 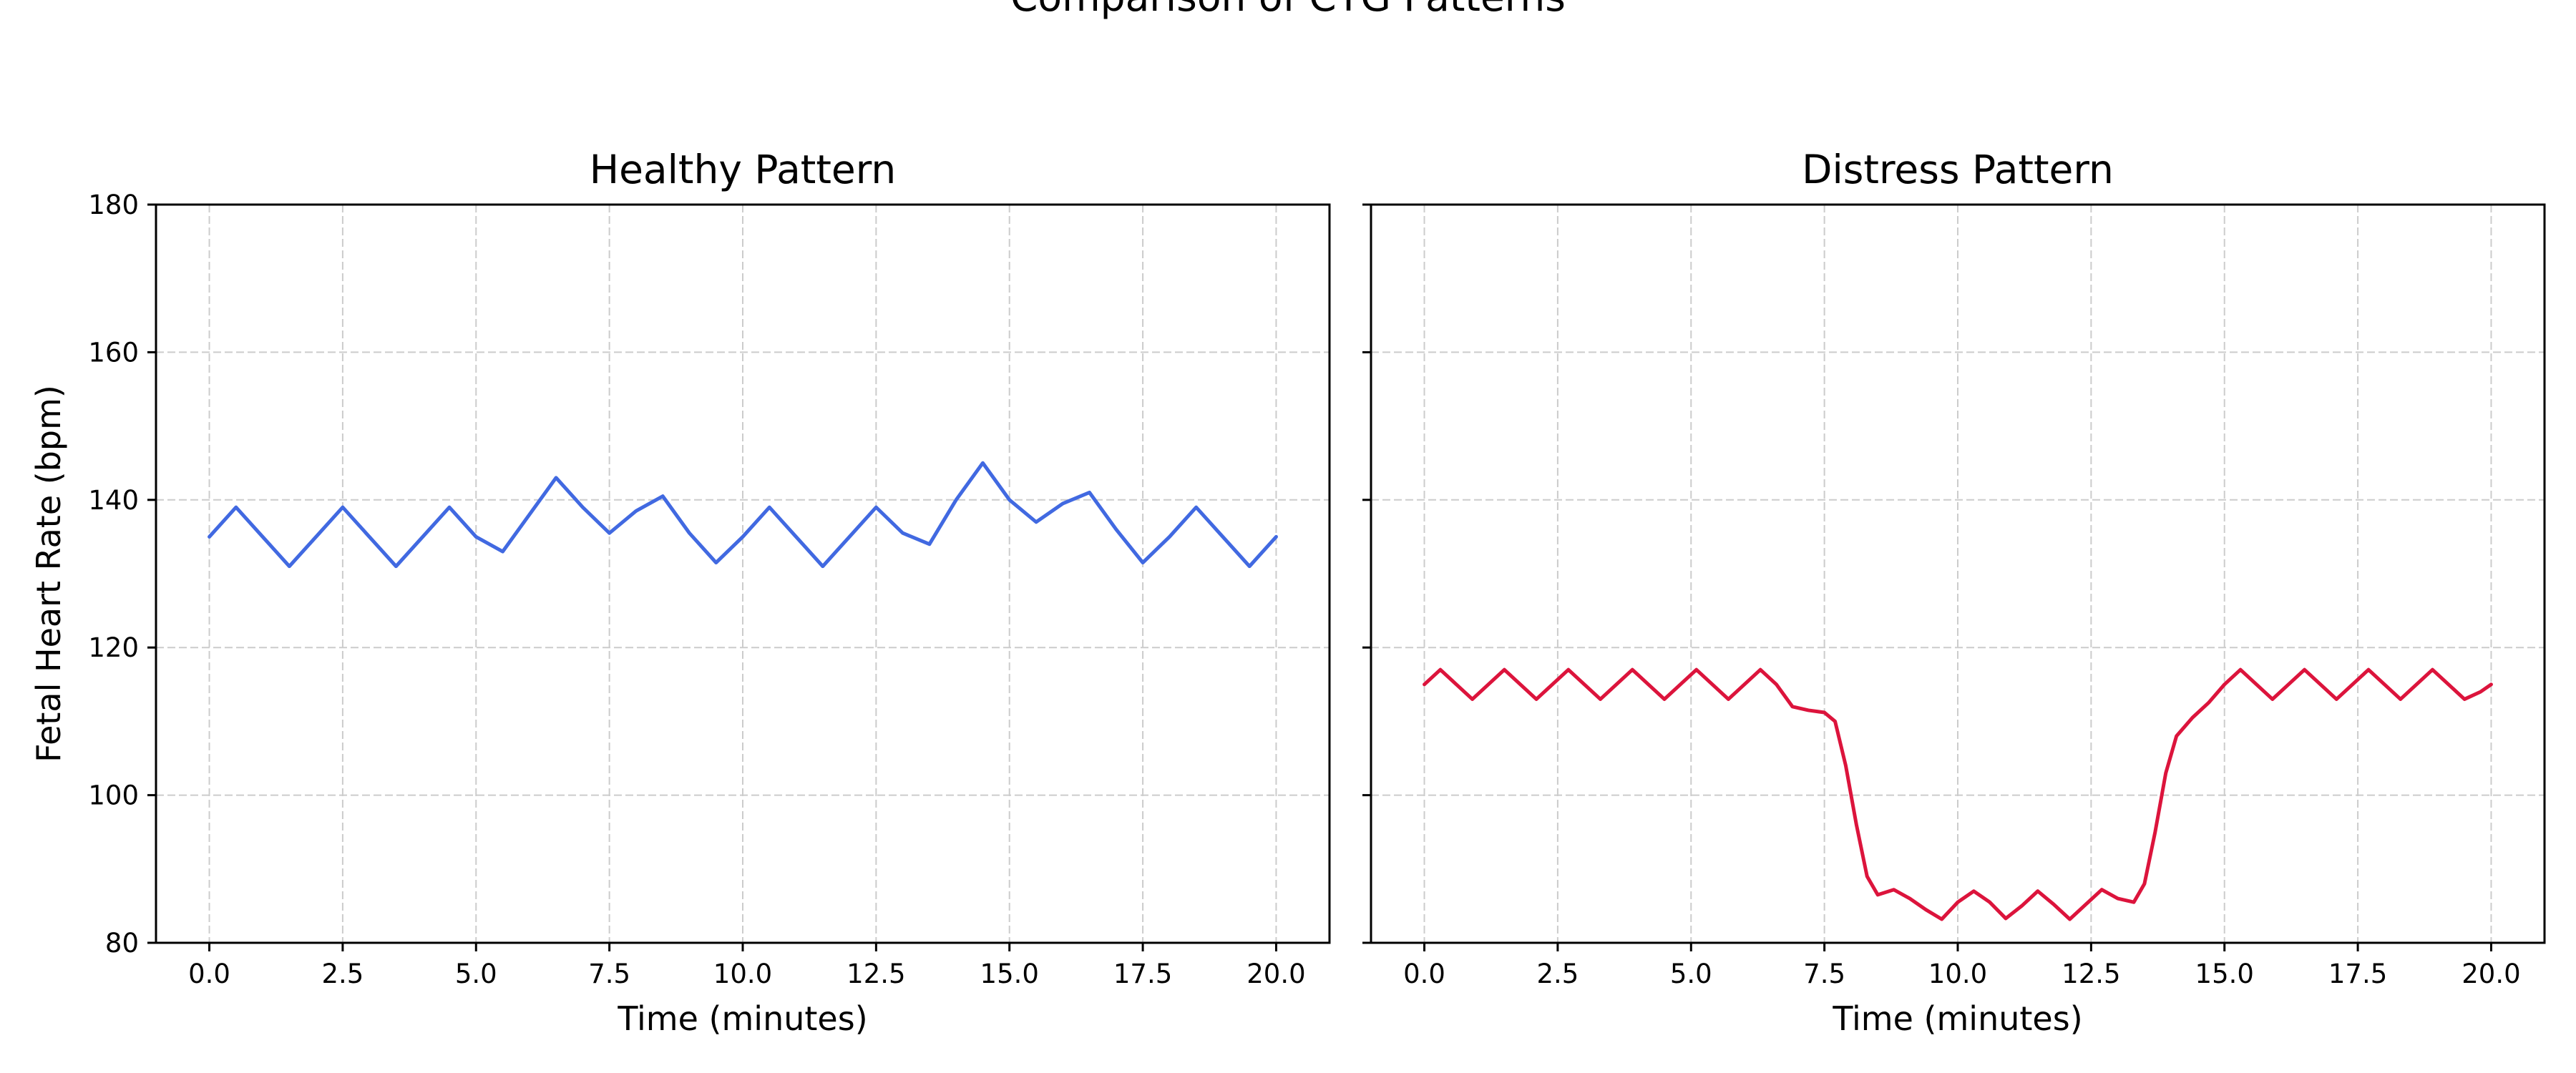 I want to click on figure-suptitle: Comparison of CTG Patterns, so click(x=1288, y=10).